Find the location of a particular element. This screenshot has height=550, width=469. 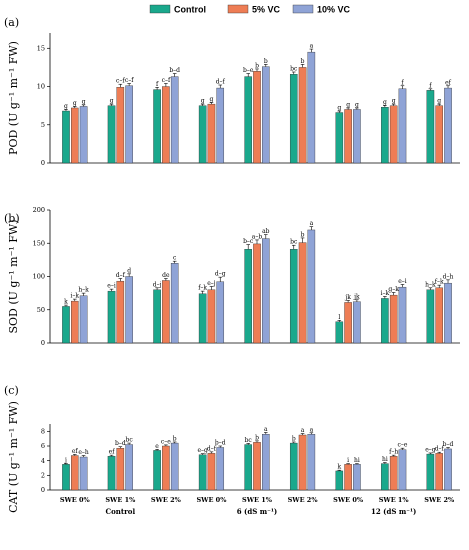

significance-letter: d–g is located at coordinates (220, 274).